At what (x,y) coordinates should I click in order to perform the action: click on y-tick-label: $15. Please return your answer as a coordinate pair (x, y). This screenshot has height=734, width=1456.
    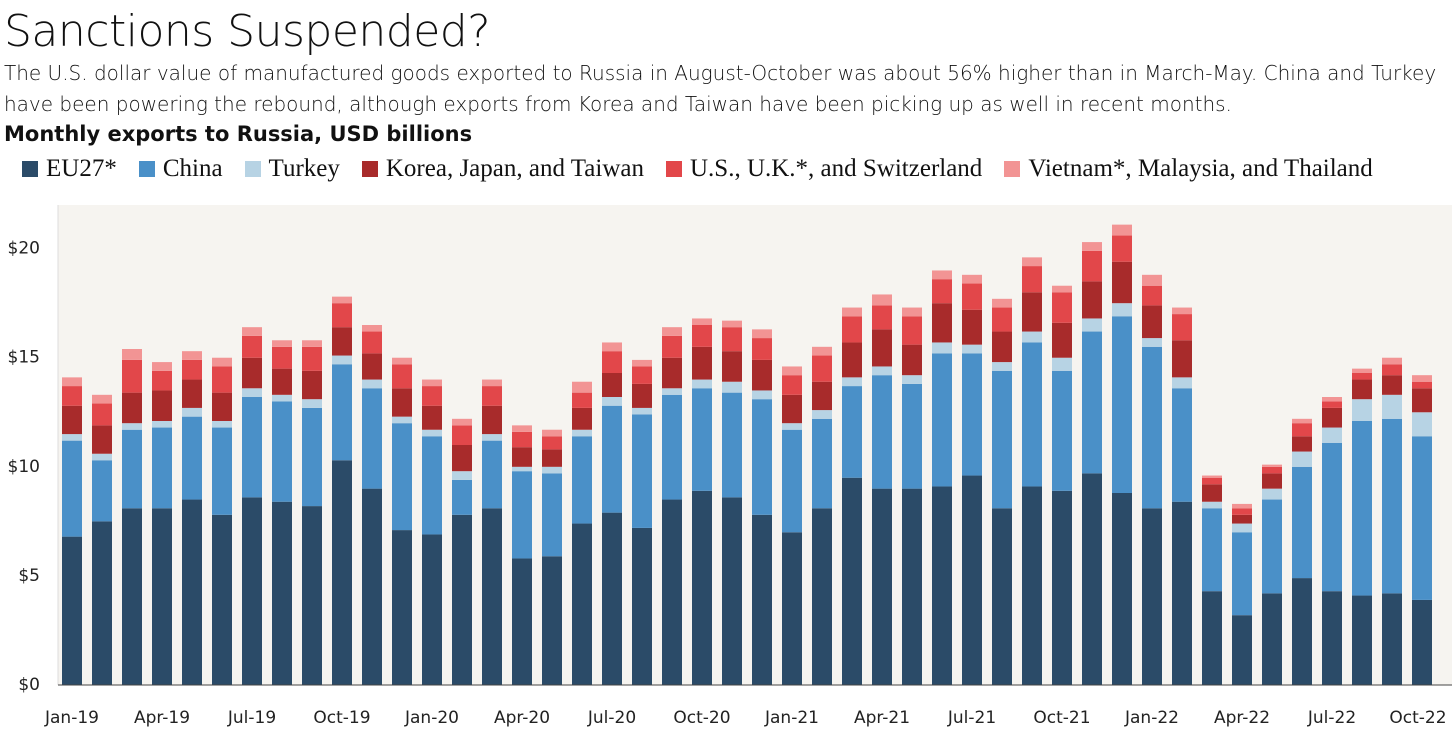
    Looking at the image, I should click on (24, 358).